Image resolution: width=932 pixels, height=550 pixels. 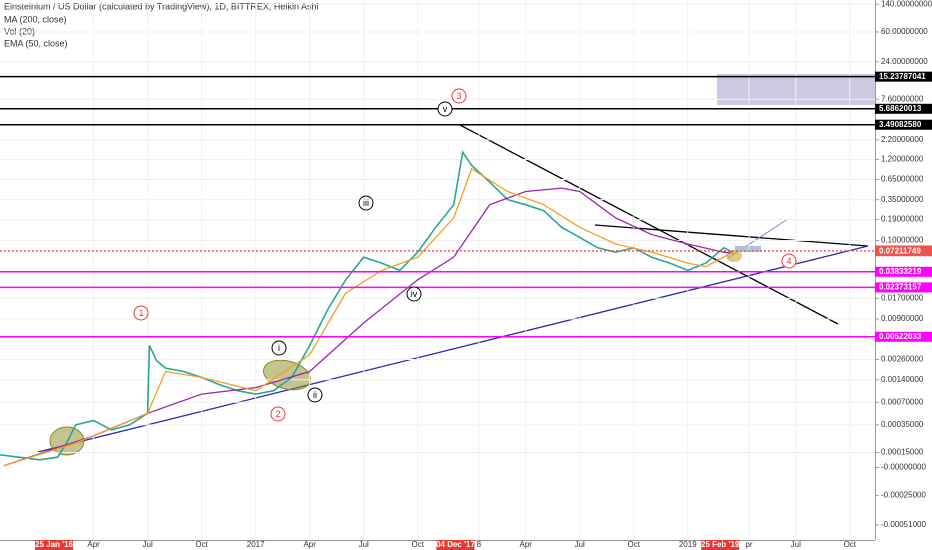 I want to click on highlight, so click(x=734, y=256).